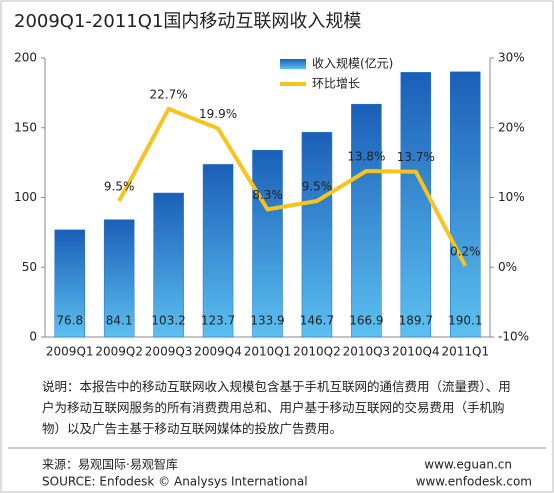 Image resolution: width=554 pixels, height=493 pixels. I want to click on data-label: 189.7, so click(416, 321).